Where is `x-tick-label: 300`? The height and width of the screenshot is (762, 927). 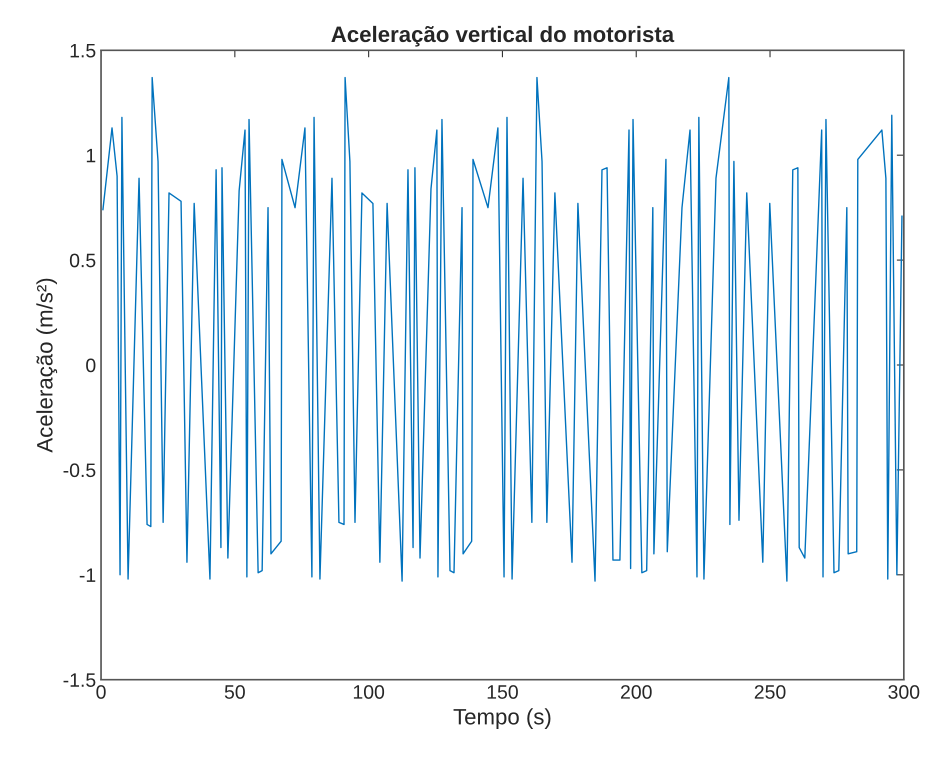 x-tick-label: 300 is located at coordinates (904, 692).